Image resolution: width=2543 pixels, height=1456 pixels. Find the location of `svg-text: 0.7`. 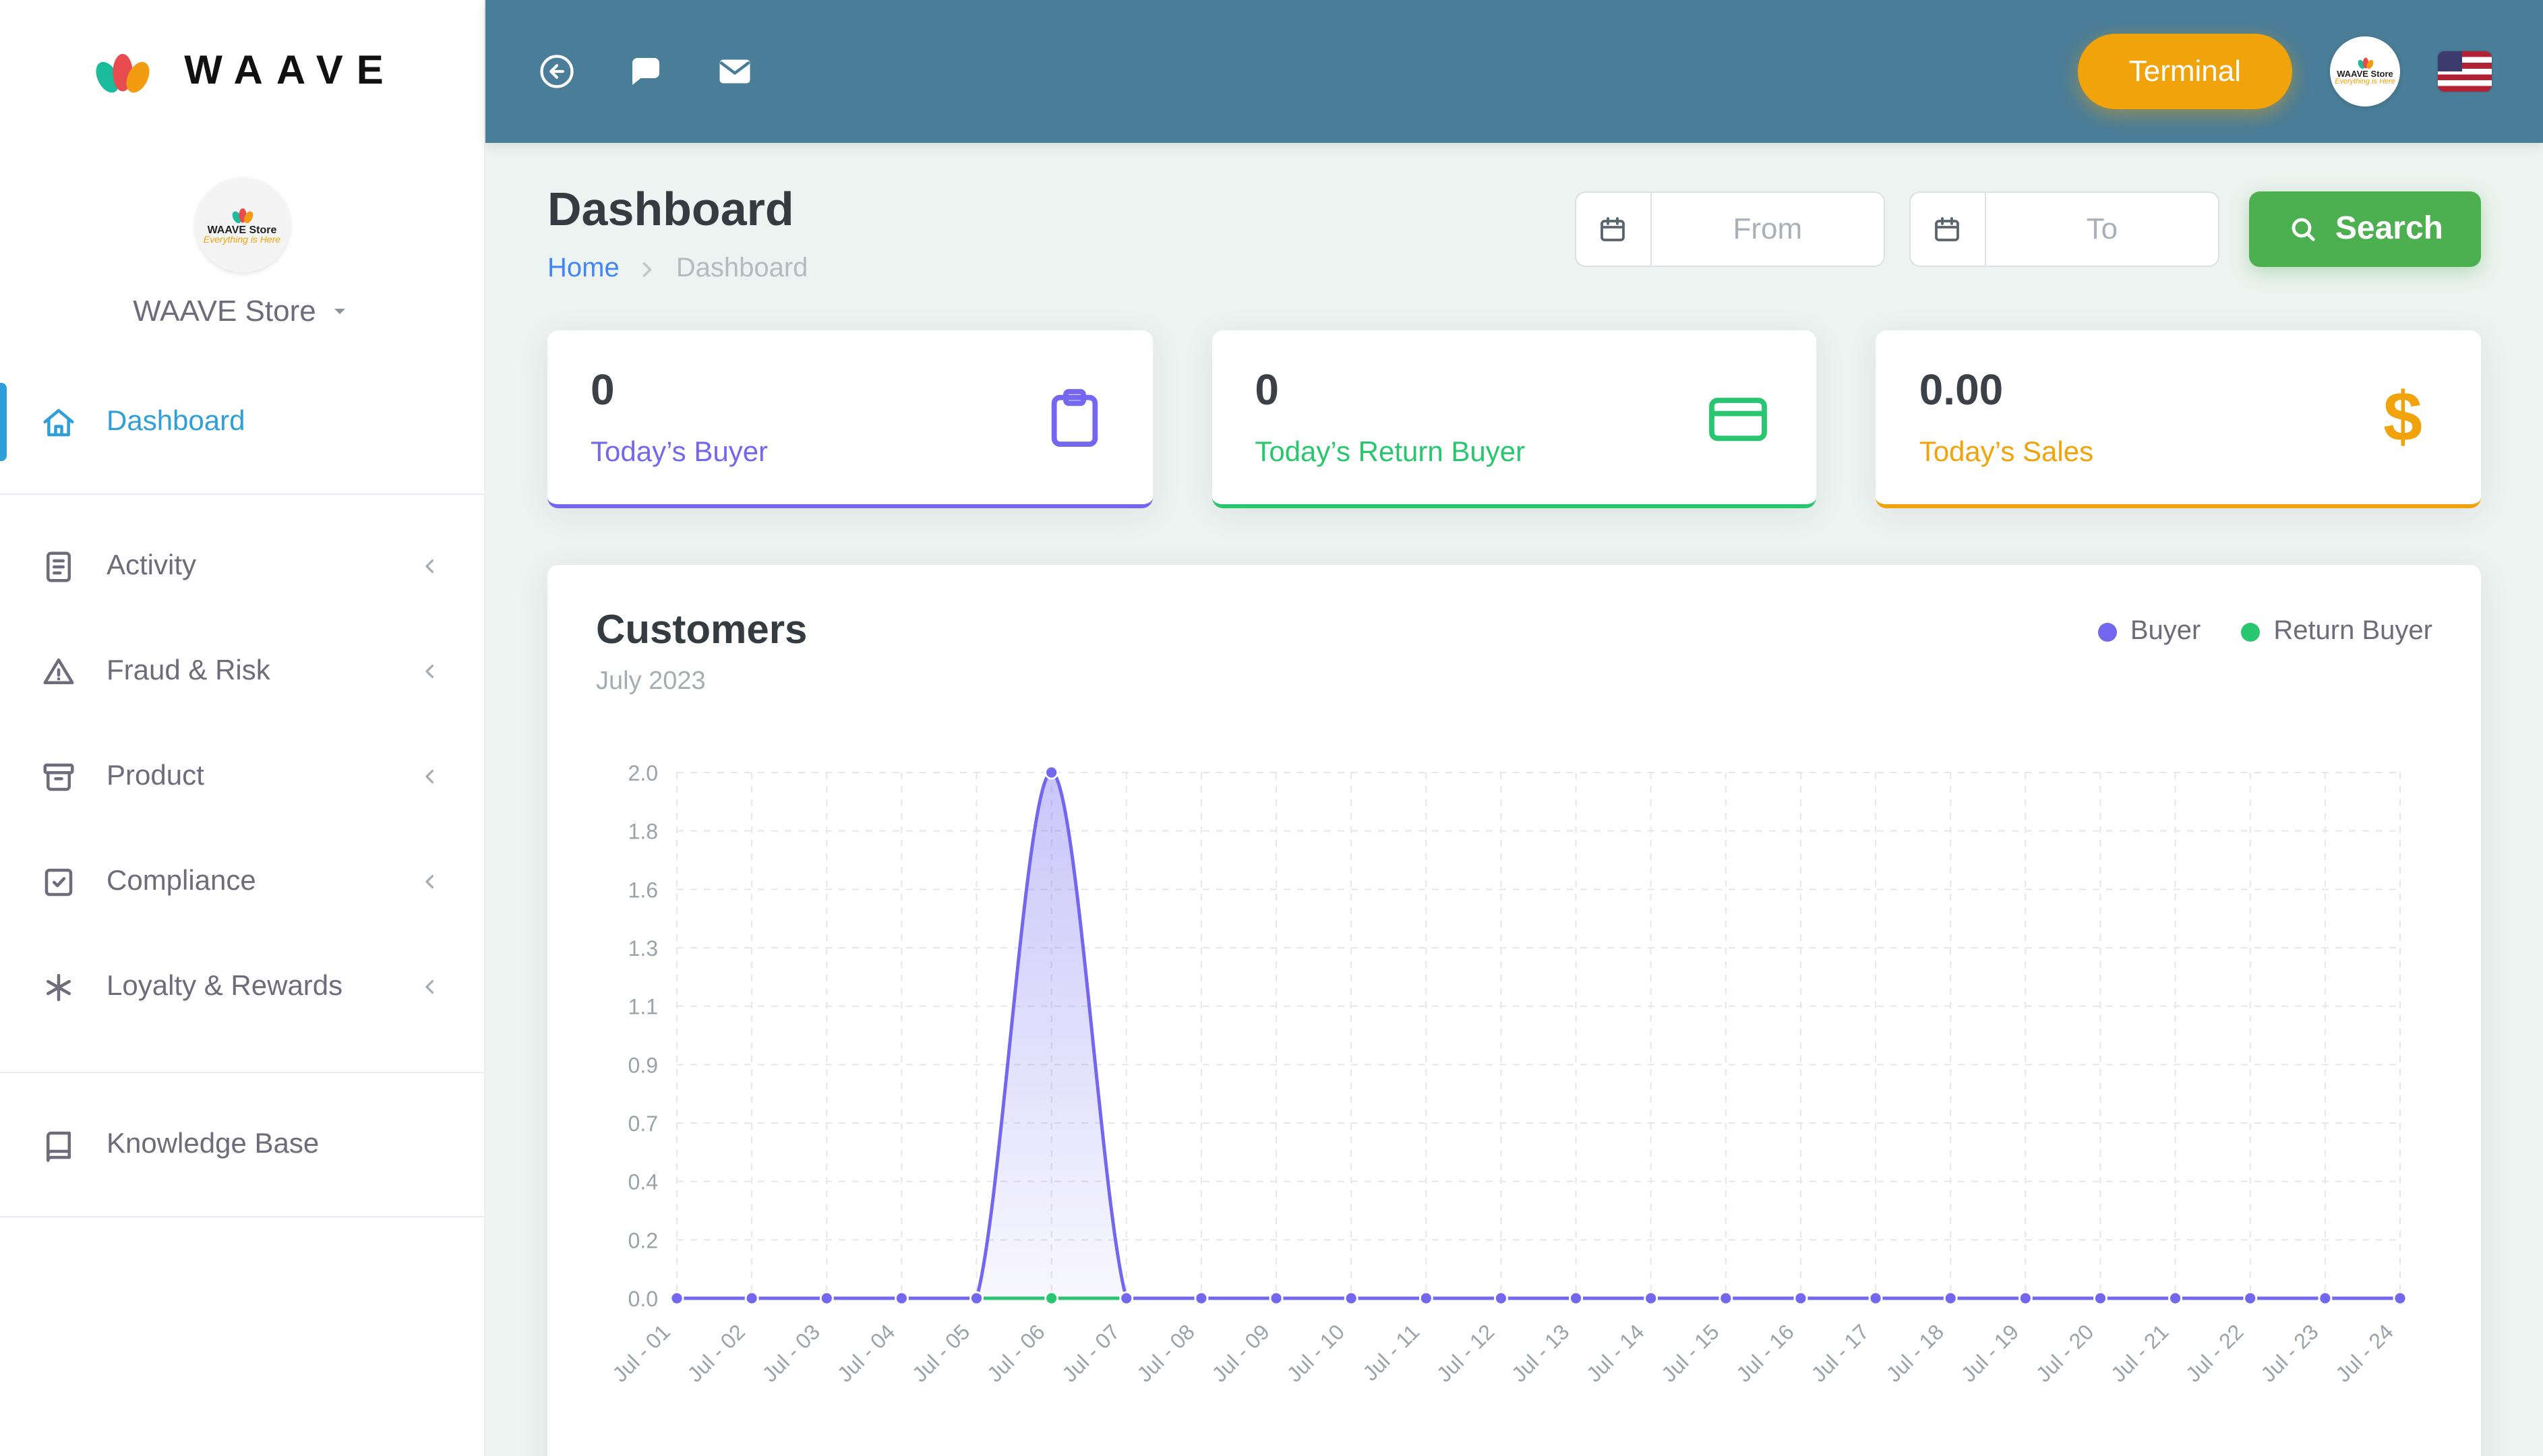

svg-text: 0.7 is located at coordinates (643, 1124).